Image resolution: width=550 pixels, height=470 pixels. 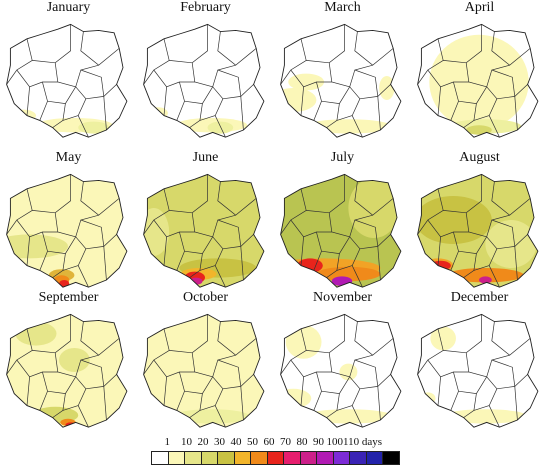 What do you see at coordinates (236, 442) in the screenshot?
I see `legend-label: 40` at bounding box center [236, 442].